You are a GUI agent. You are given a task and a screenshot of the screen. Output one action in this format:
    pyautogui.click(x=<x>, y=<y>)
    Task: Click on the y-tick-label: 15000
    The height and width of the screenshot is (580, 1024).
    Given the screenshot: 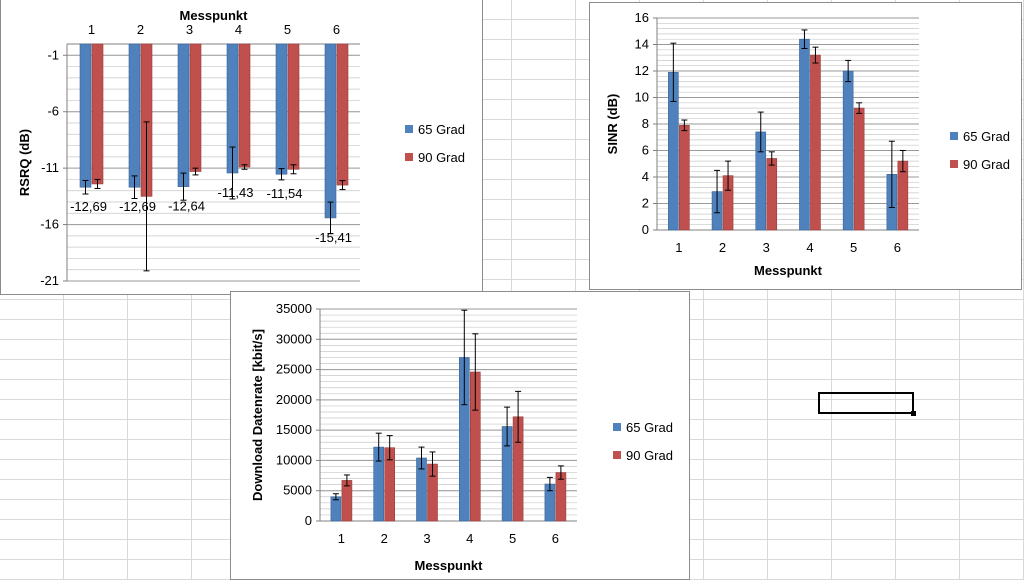 What is the action you would take?
    pyautogui.click(x=294, y=429)
    